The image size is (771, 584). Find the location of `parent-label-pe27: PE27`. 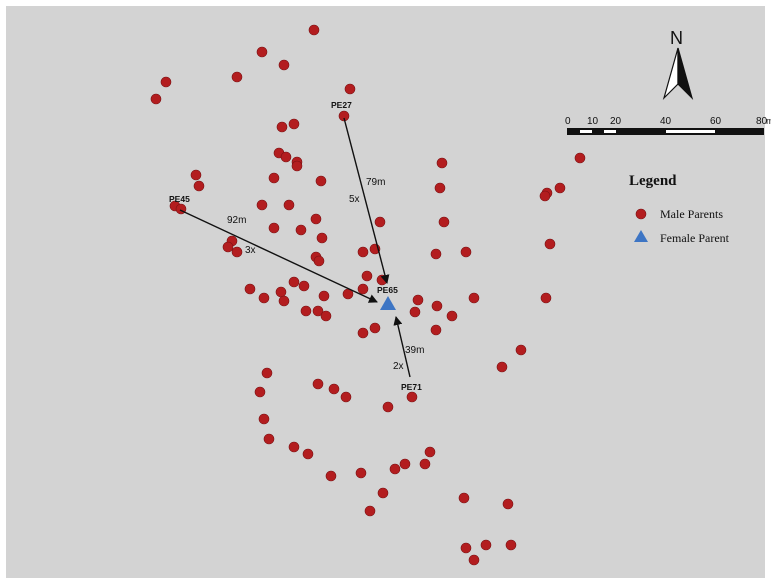

parent-label-pe27: PE27 is located at coordinates (341, 105).